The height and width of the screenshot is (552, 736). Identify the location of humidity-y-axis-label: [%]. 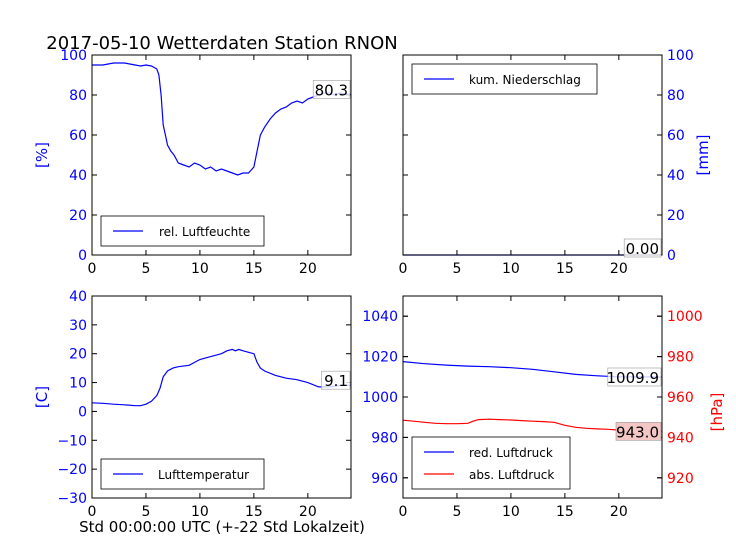
(42, 155).